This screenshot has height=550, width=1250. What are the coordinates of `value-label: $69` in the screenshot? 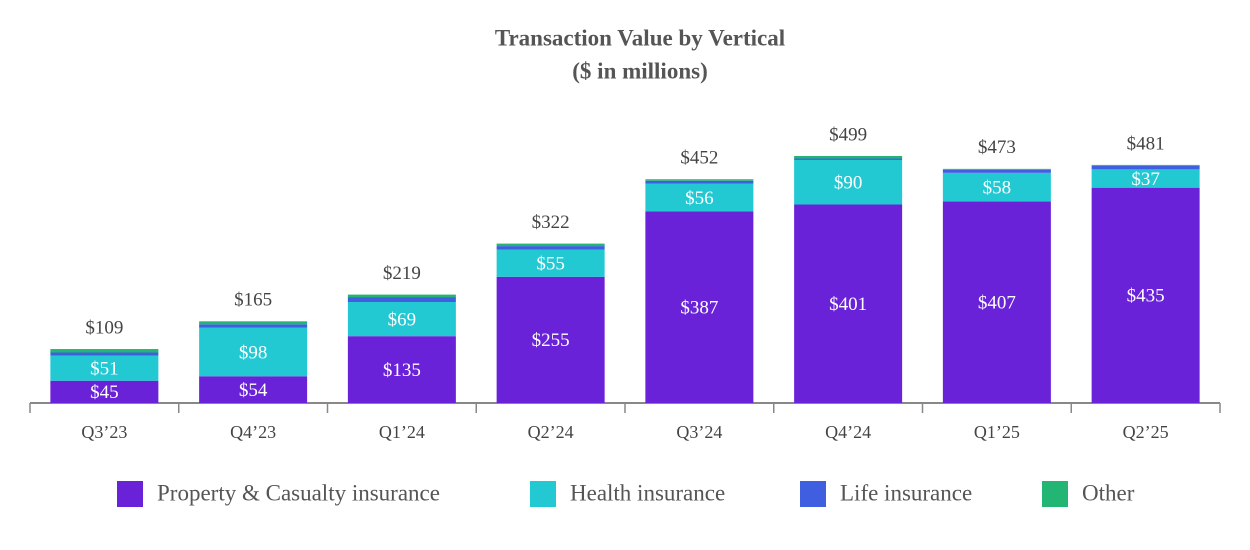 It's located at (402, 319).